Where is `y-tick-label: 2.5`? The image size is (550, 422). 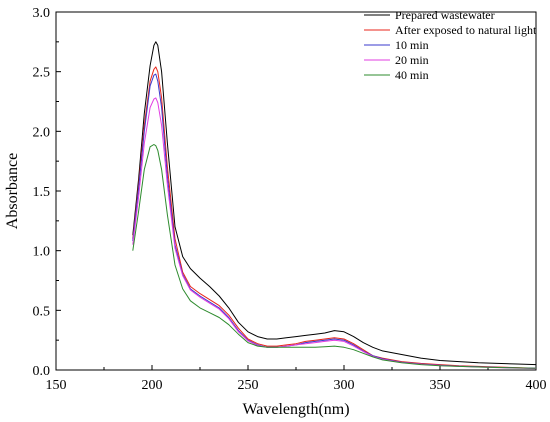
y-tick-label: 2.5 is located at coordinates (42, 73).